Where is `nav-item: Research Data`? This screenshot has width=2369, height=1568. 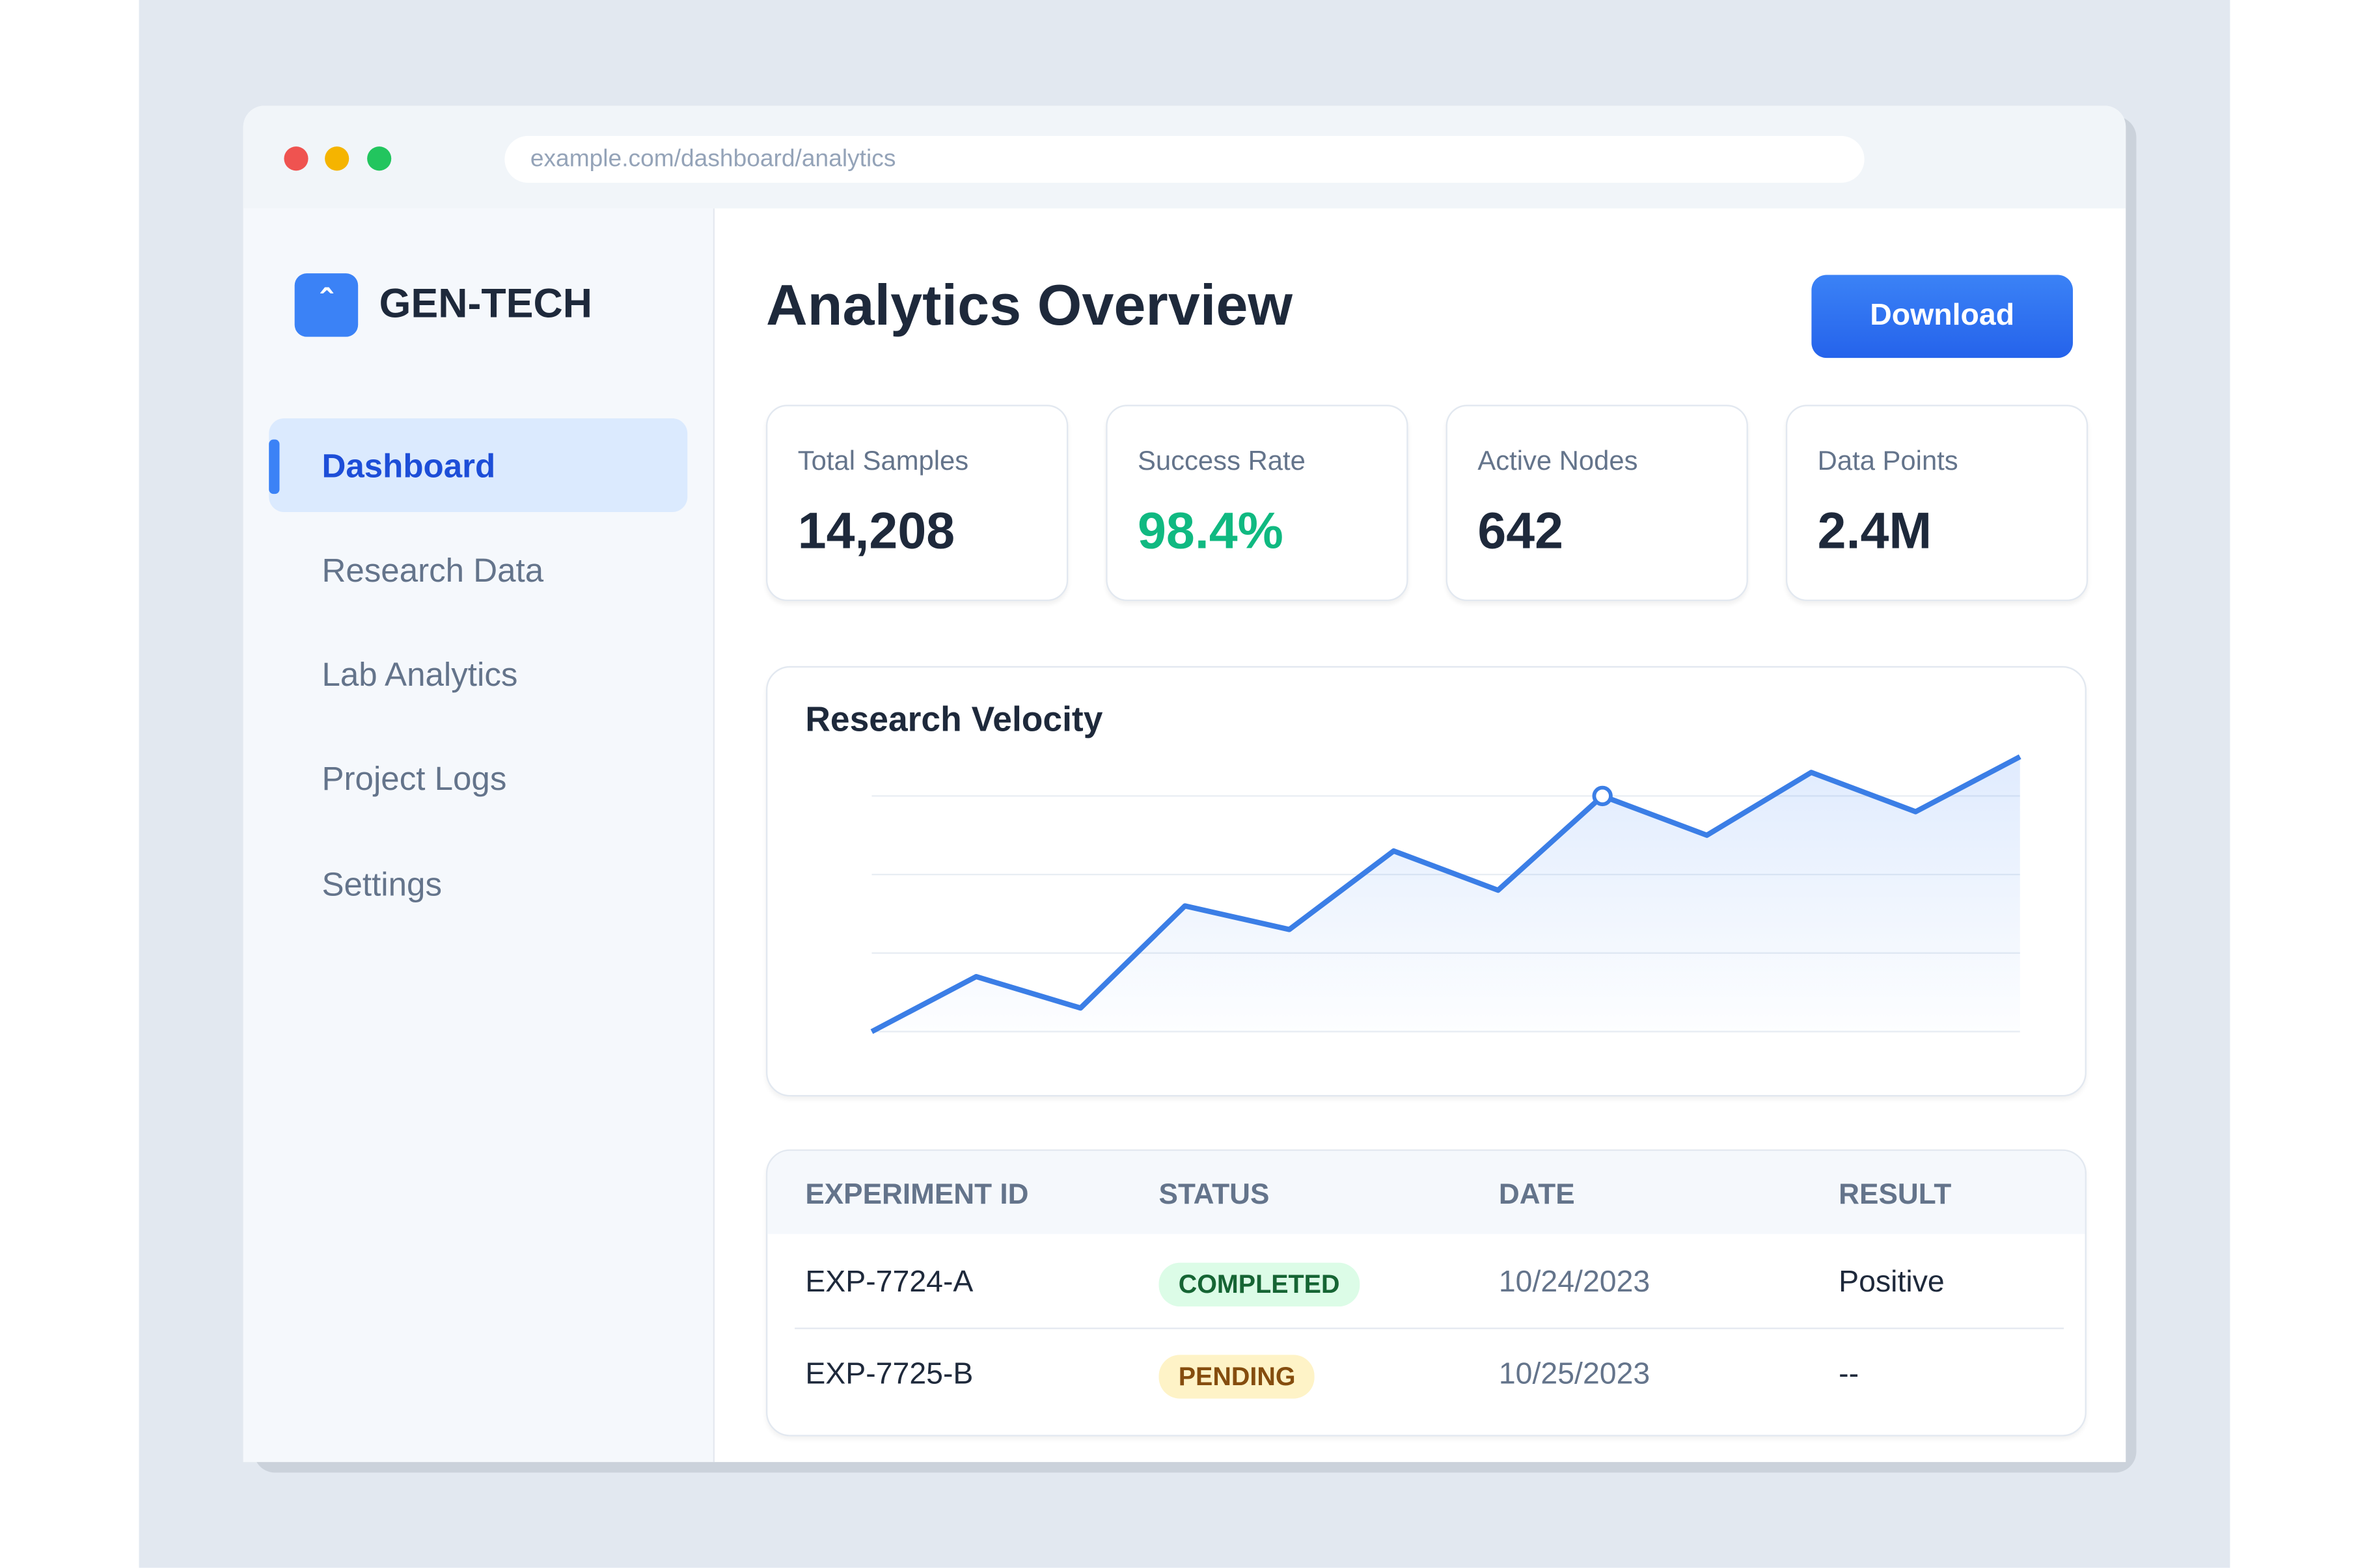
nav-item: Research Data is located at coordinates (433, 570).